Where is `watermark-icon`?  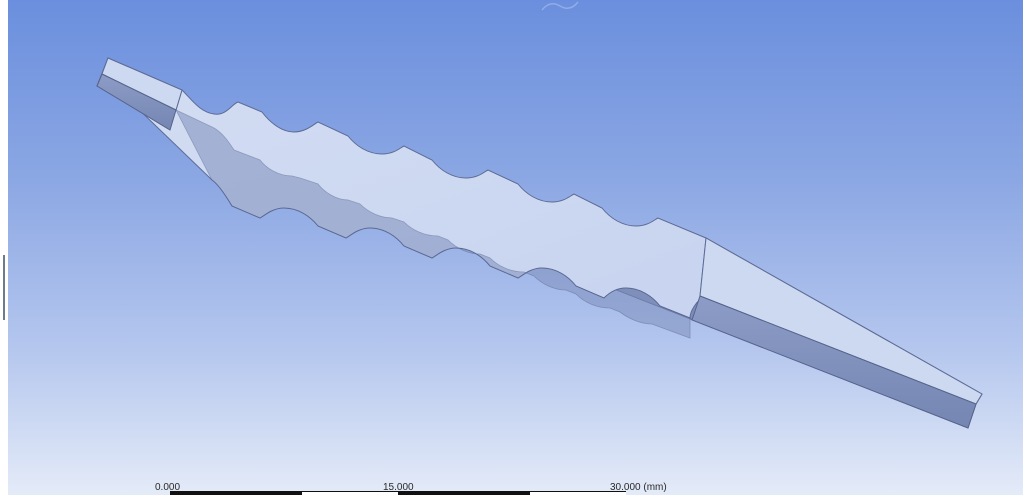
watermark-icon is located at coordinates (560, 6).